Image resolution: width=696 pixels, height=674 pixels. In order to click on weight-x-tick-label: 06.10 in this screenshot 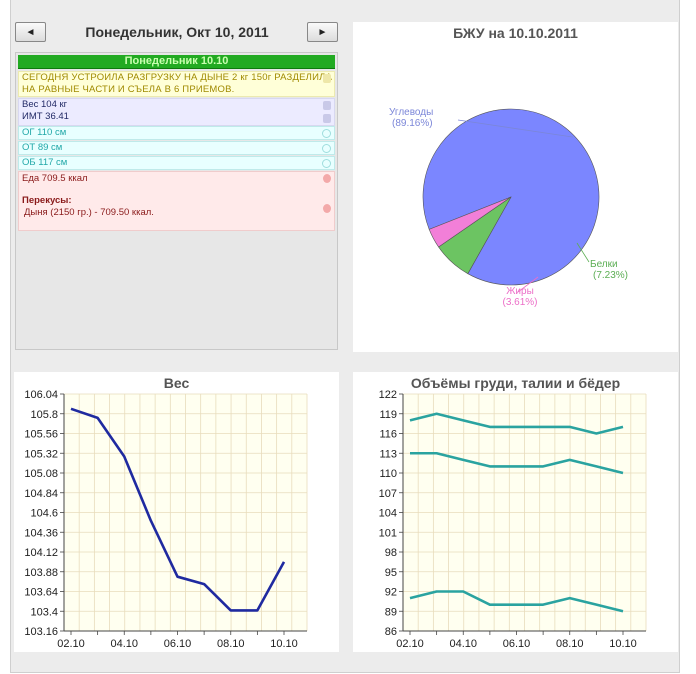, I will do `click(178, 644)`.